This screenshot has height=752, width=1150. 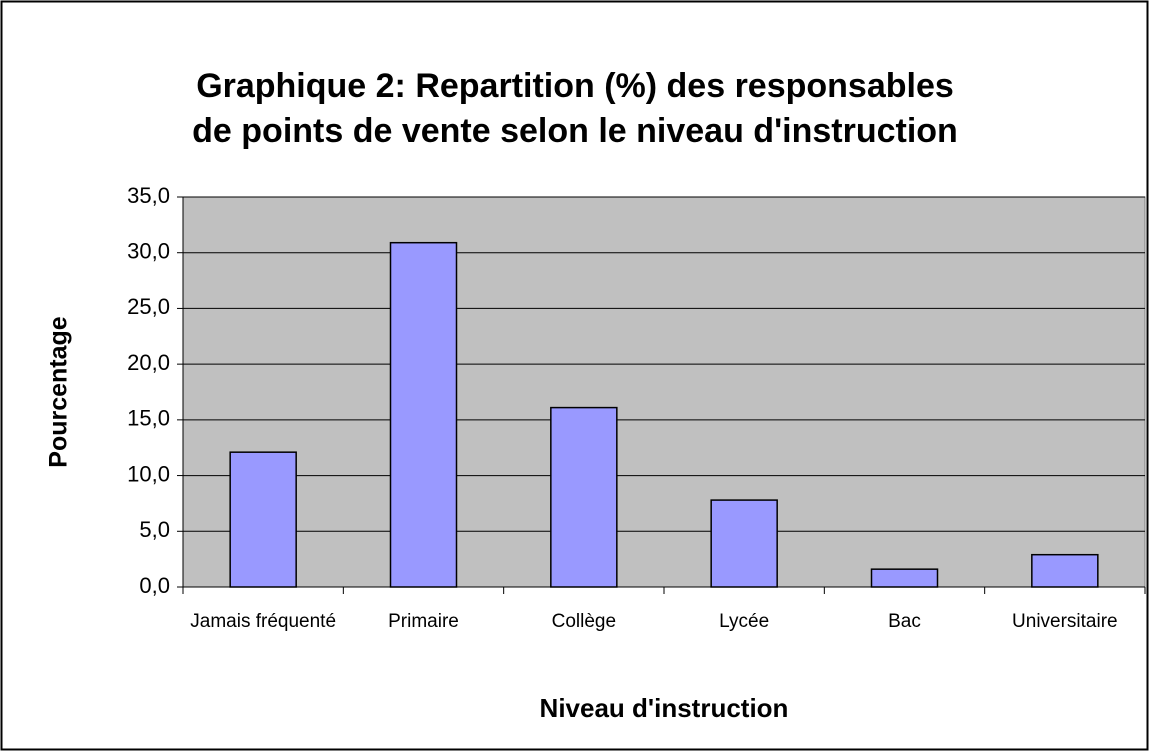 What do you see at coordinates (263, 621) in the screenshot?
I see `x-tick-label: Jamais fréquenté` at bounding box center [263, 621].